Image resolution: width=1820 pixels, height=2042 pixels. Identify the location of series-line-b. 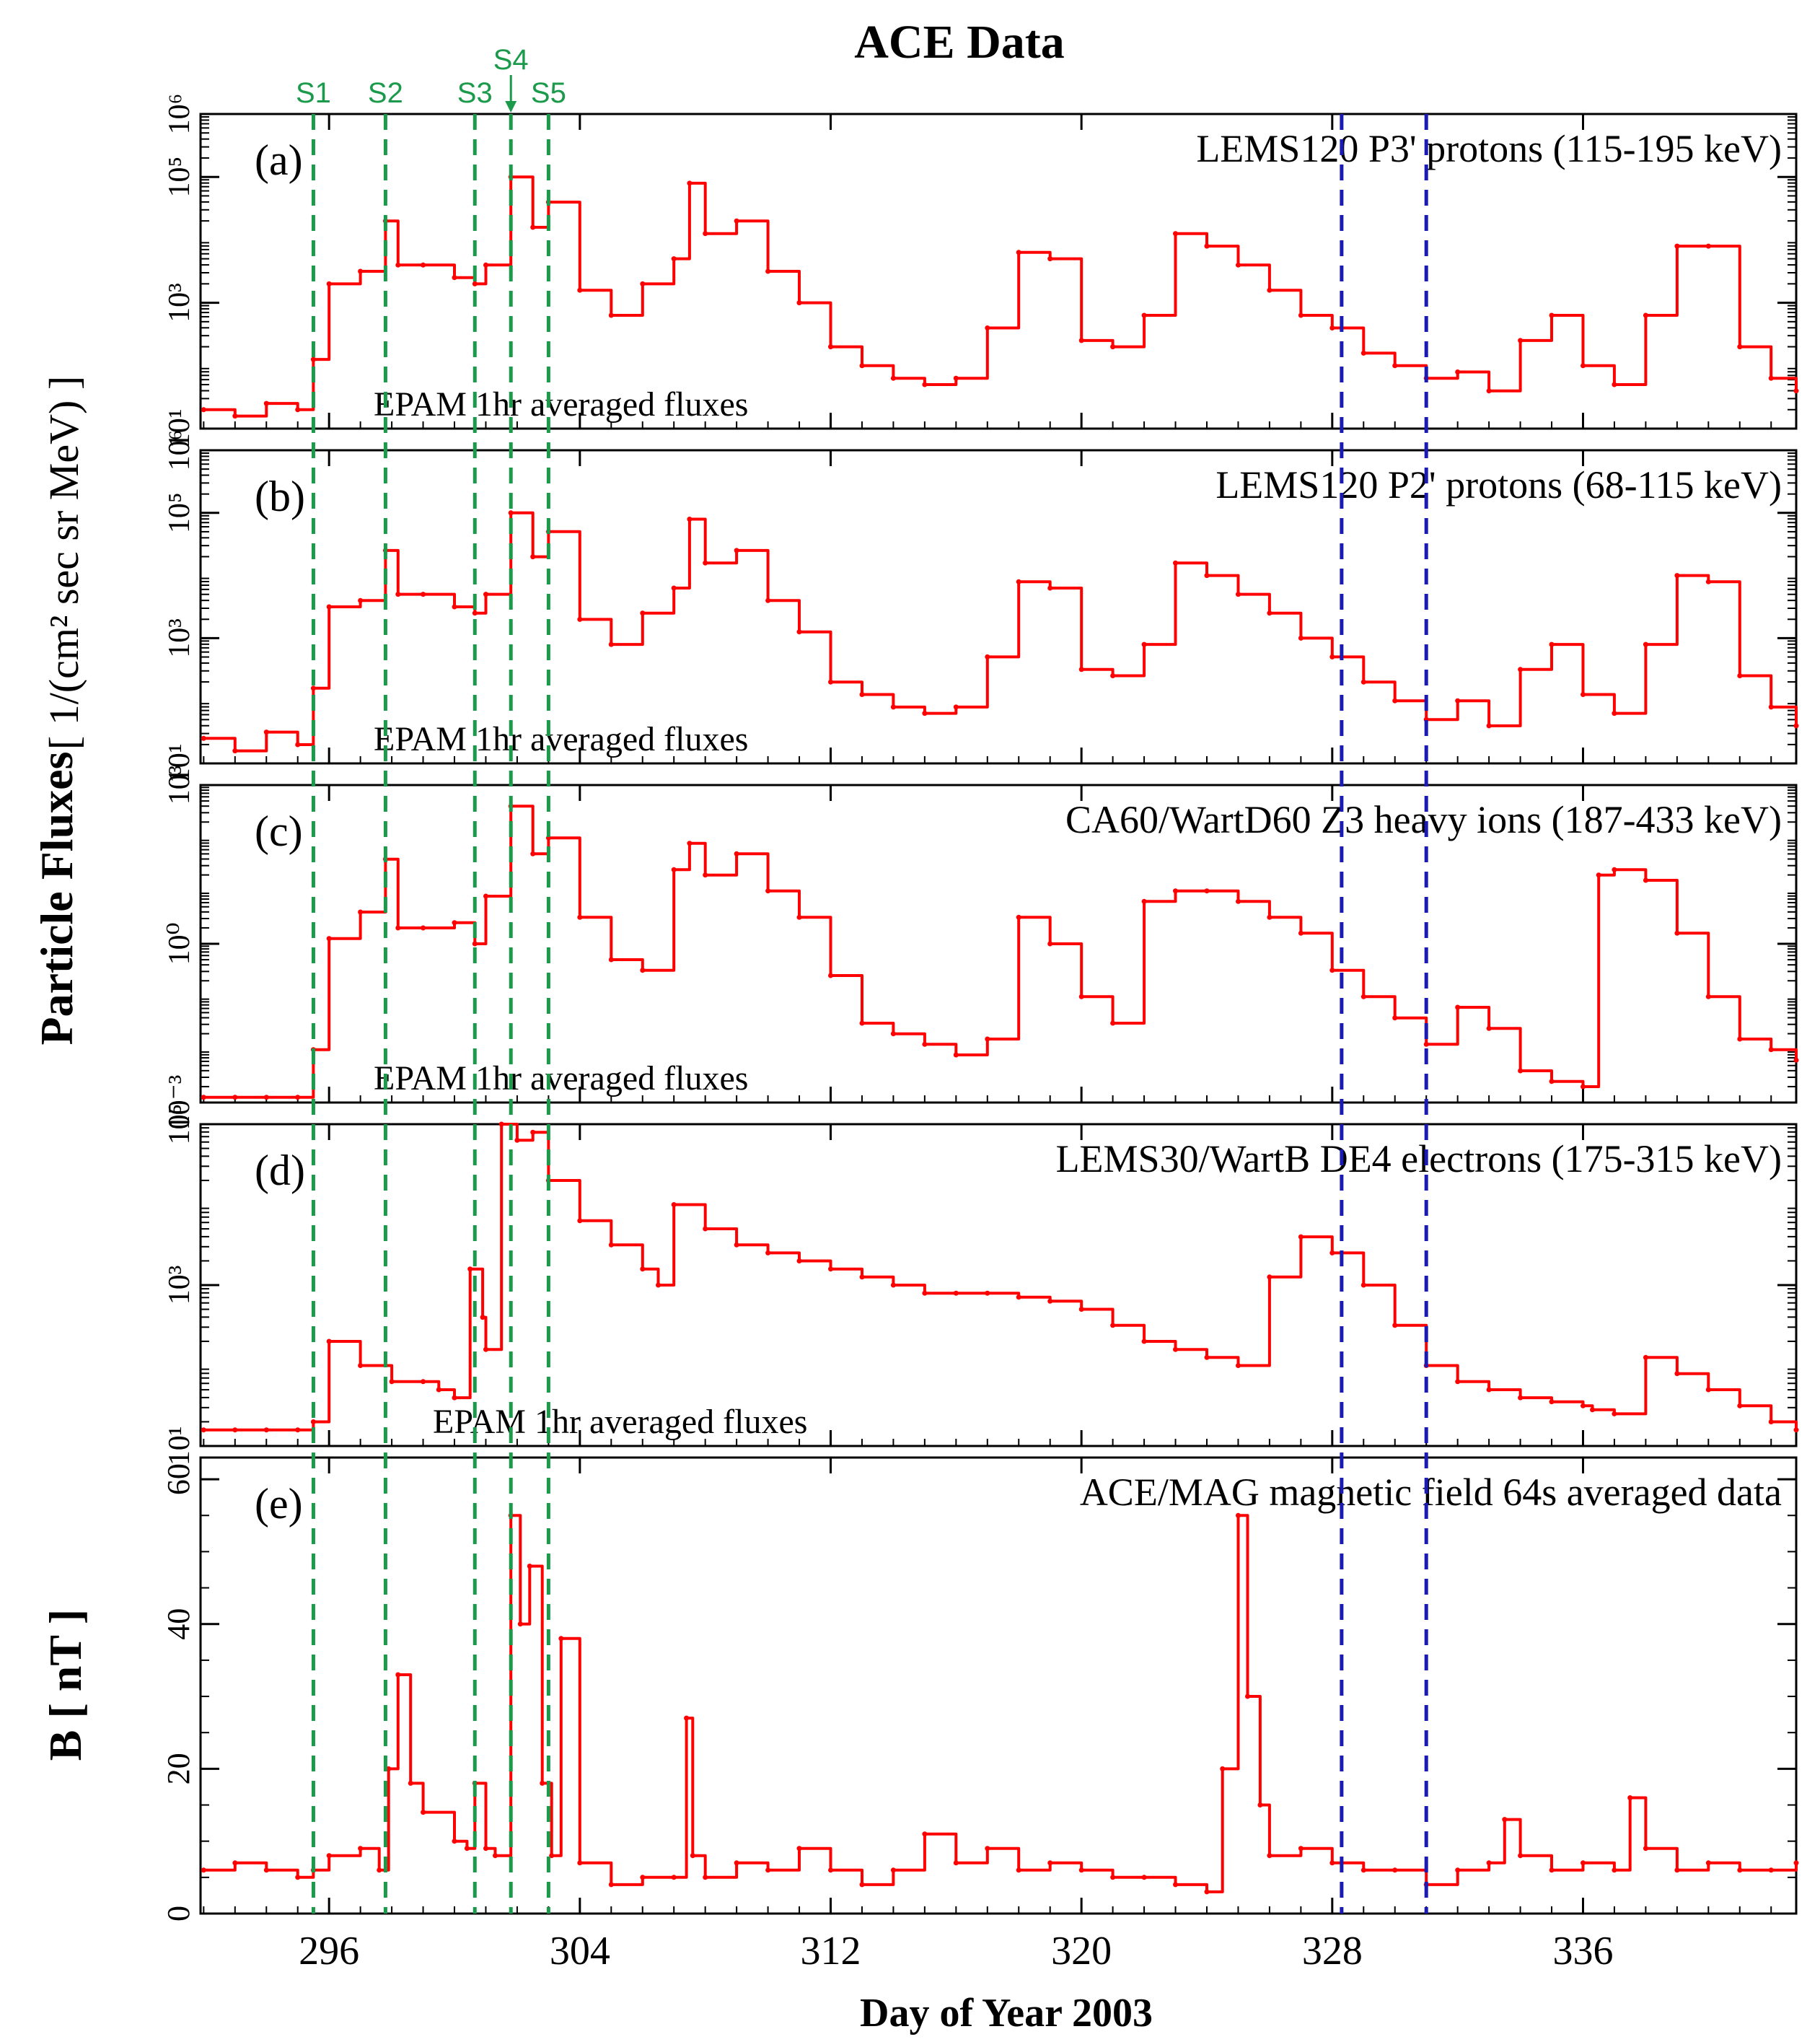
(1000, 632).